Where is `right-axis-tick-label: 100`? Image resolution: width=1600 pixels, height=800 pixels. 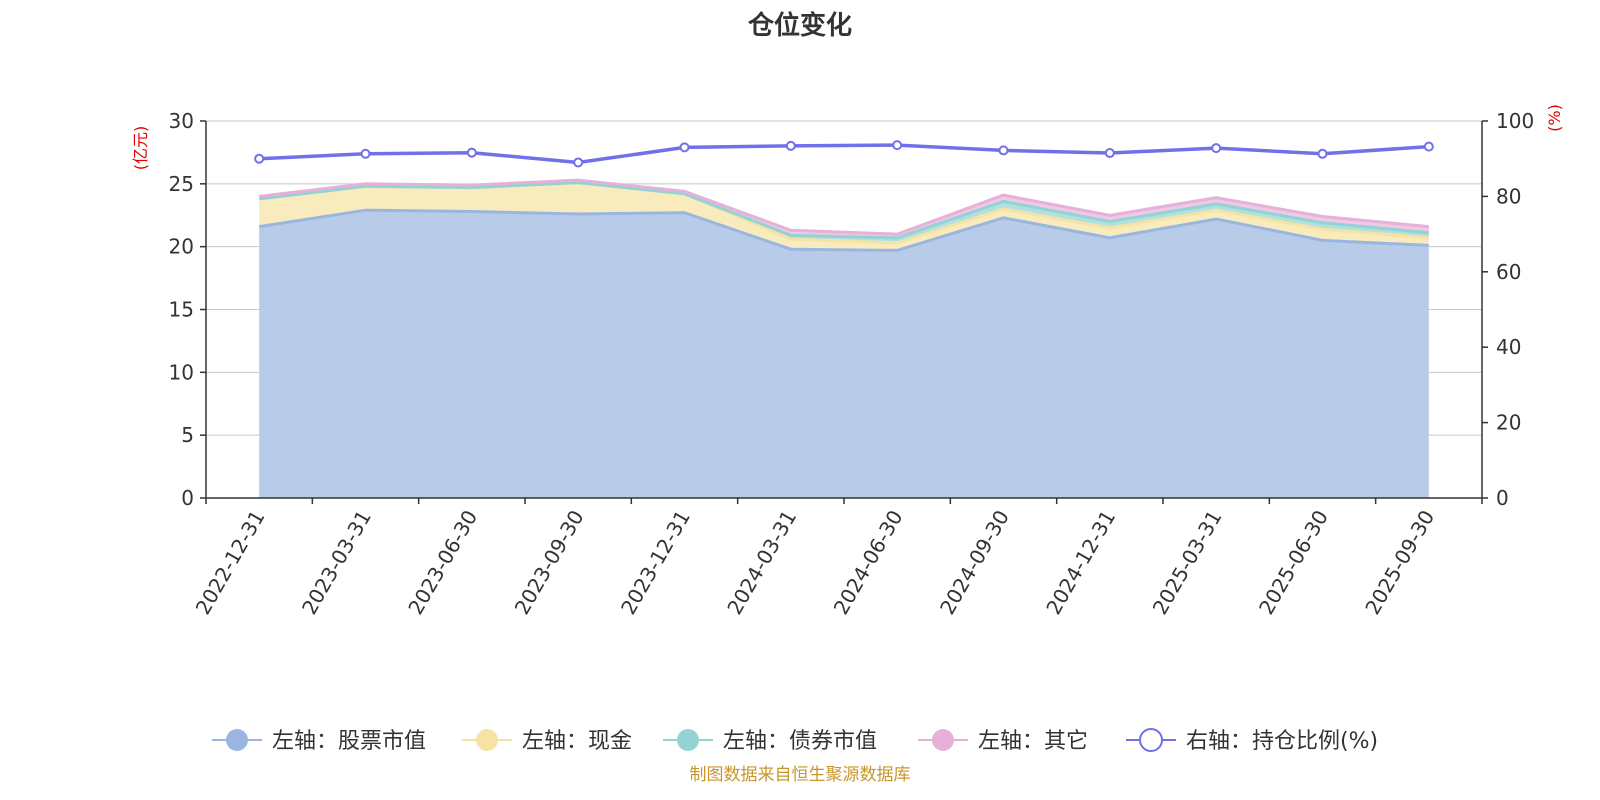
right-axis-tick-label: 100 is located at coordinates (1515, 121).